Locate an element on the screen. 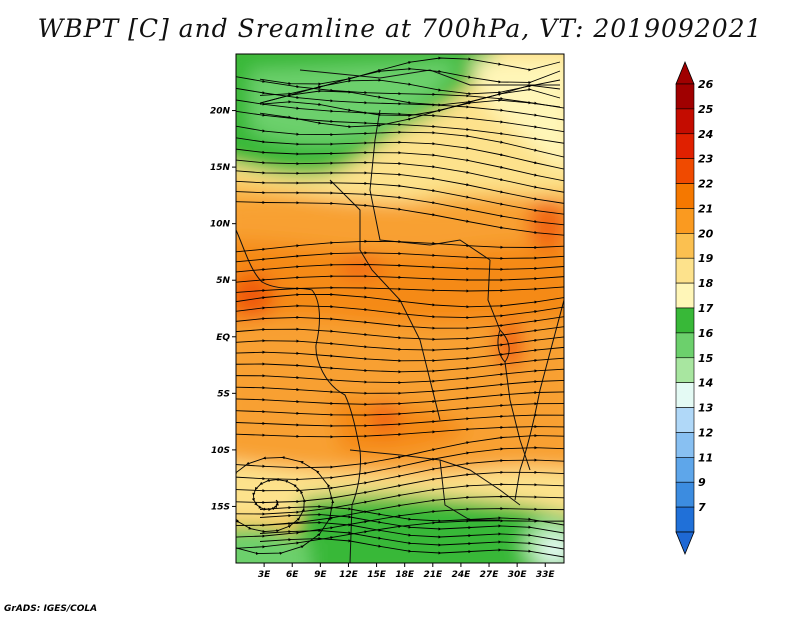 The height and width of the screenshot is (618, 800). colorbar-label: 26 is located at coordinates (706, 84).